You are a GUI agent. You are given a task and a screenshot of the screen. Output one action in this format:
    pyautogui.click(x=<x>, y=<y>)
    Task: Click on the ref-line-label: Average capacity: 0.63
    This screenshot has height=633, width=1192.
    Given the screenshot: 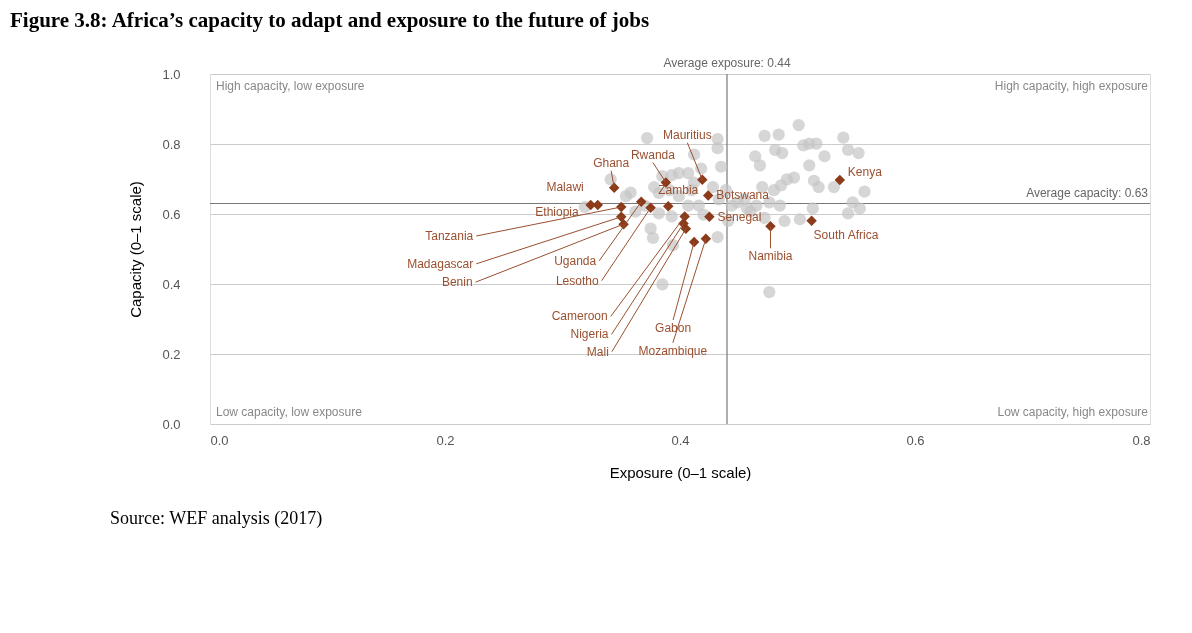 What is the action you would take?
    pyautogui.click(x=1087, y=192)
    